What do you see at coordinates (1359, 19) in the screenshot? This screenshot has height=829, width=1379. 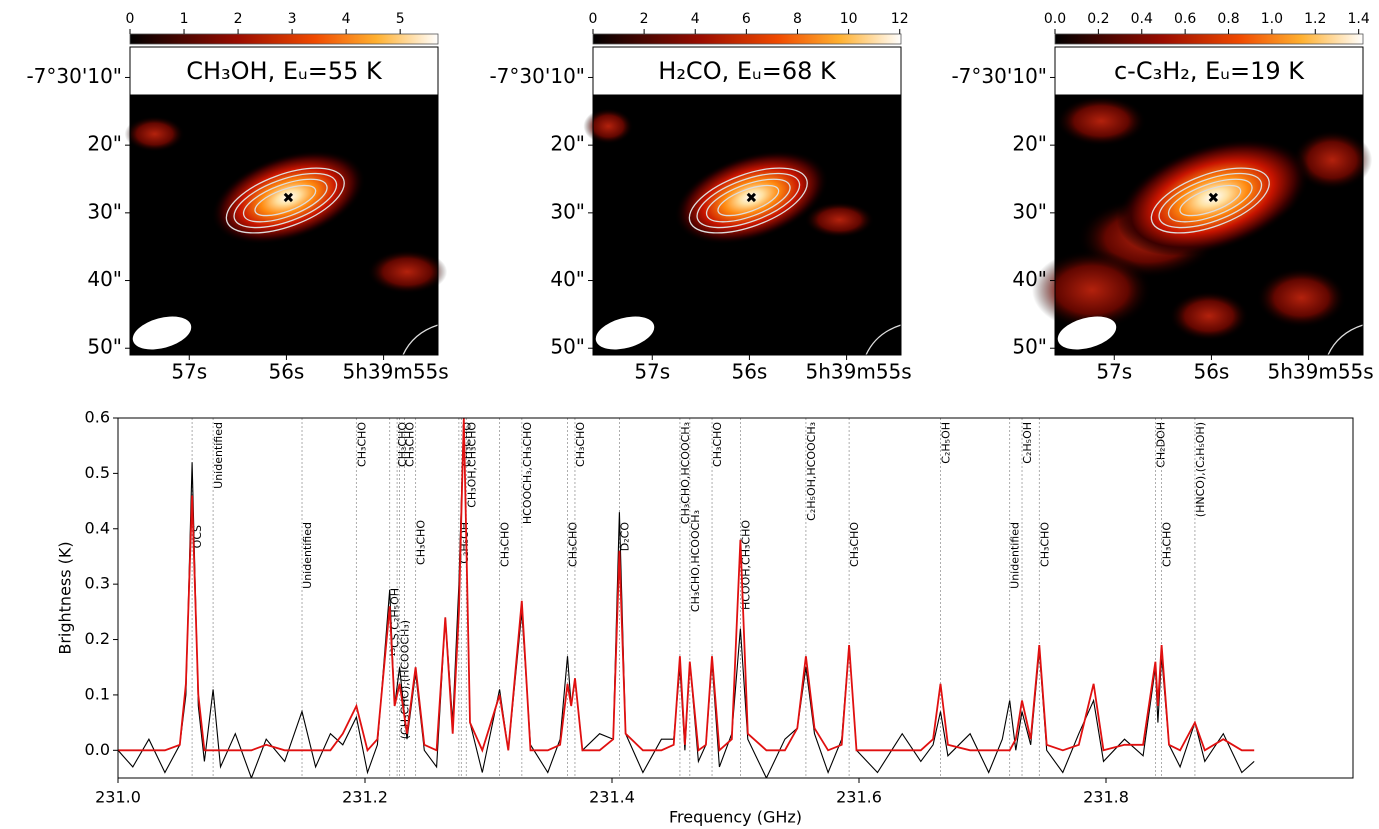 I see `colorbar-tick-label: 1.4` at bounding box center [1359, 19].